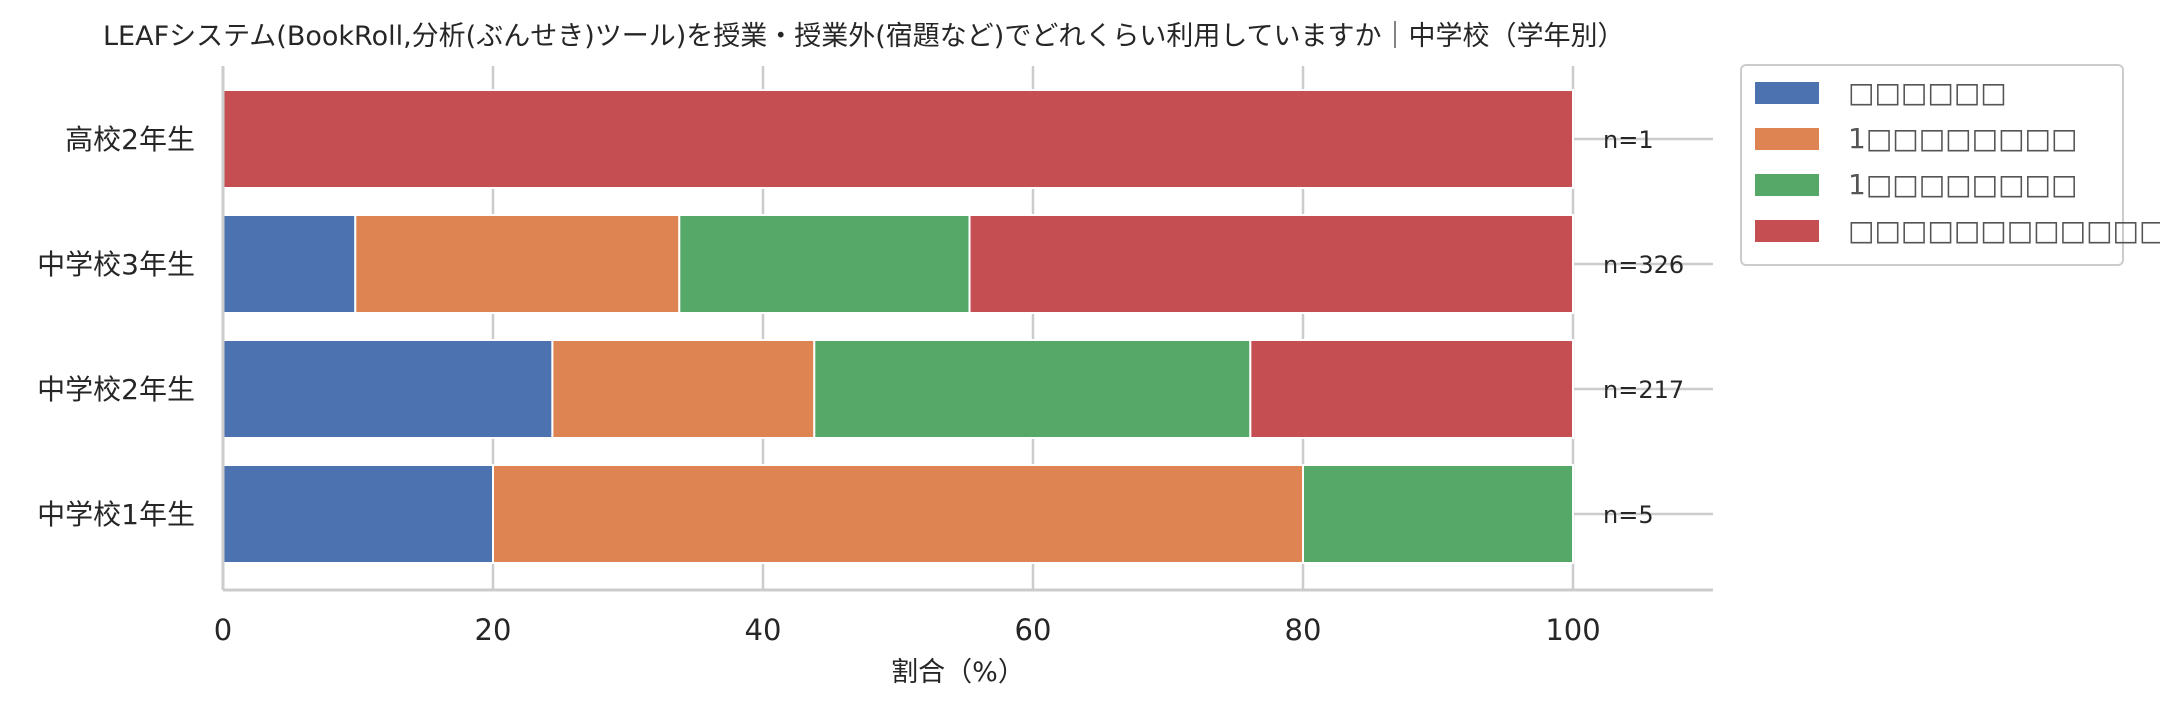 The width and height of the screenshot is (2160, 710). Describe the element at coordinates (1643, 265) in the screenshot. I see `n-label: n=326` at that location.